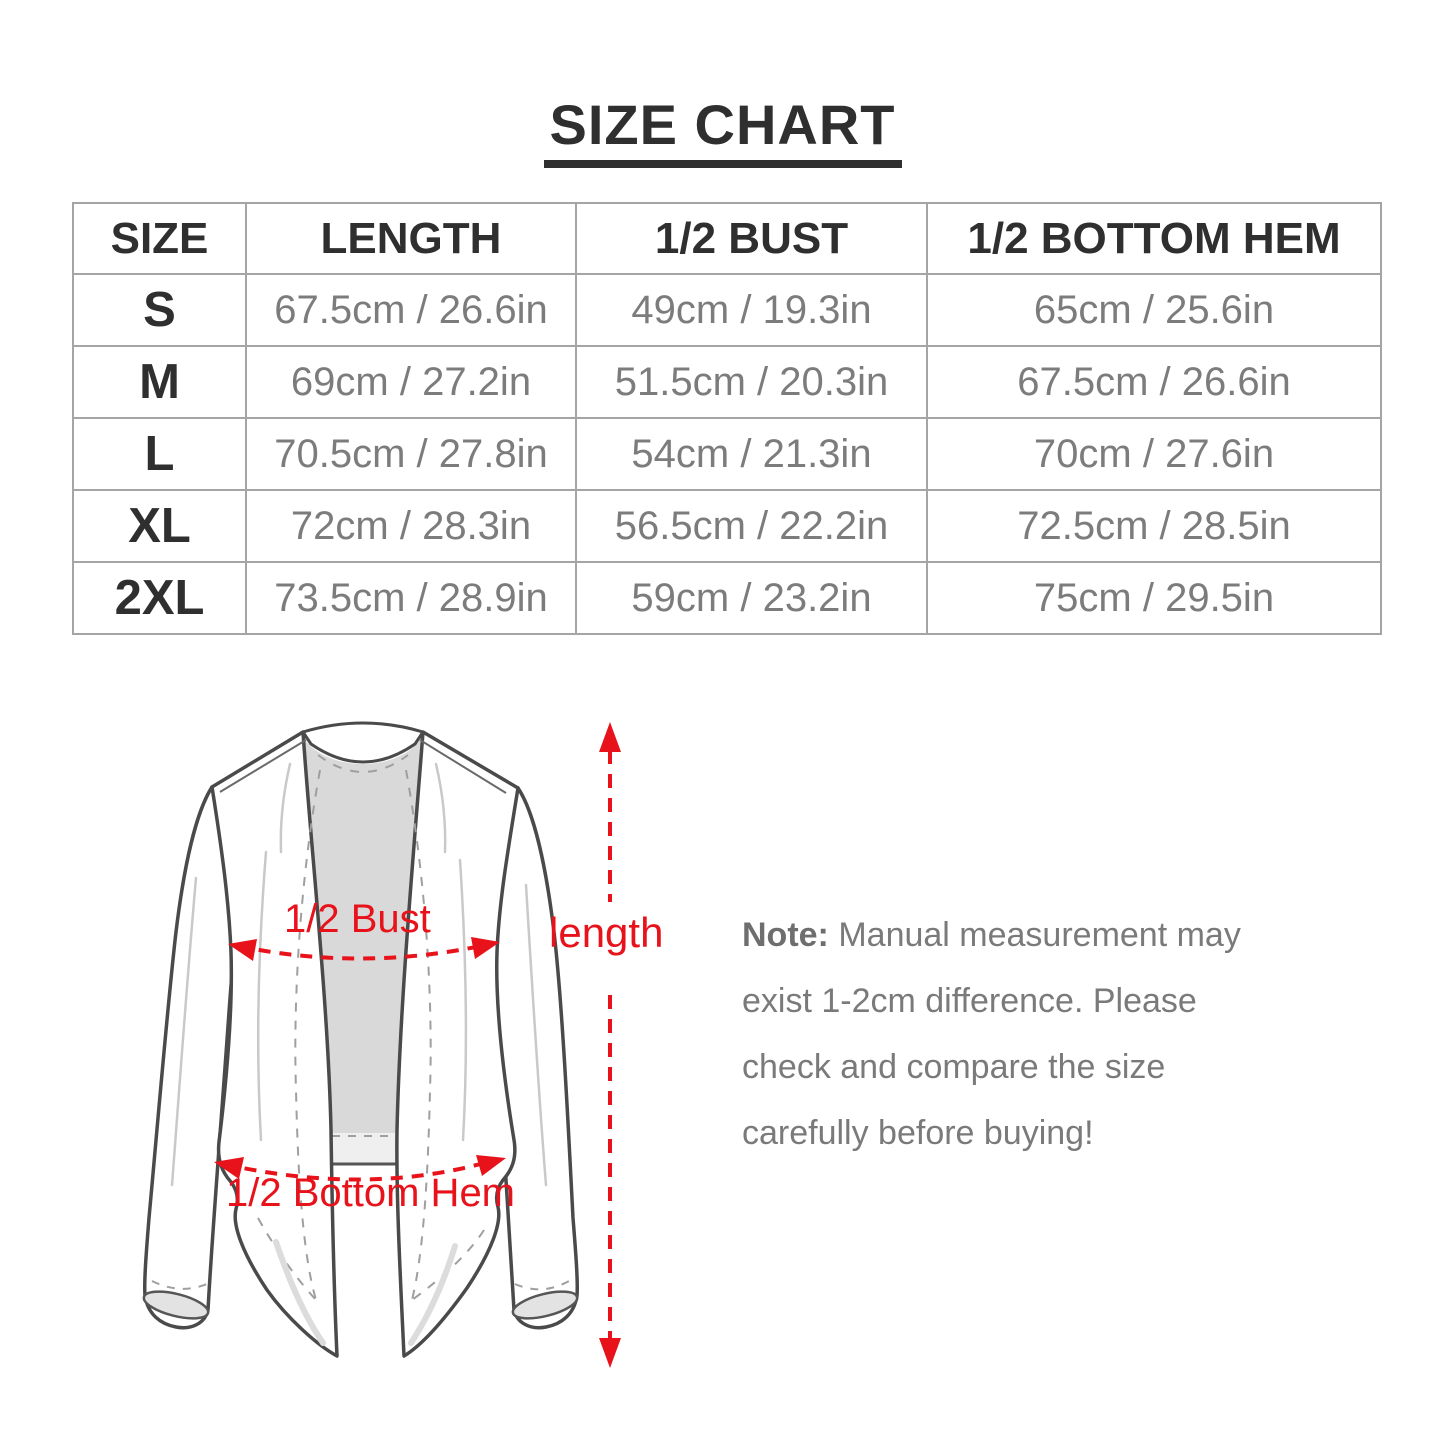 The image size is (1445, 1445). What do you see at coordinates (751, 526) in the screenshot?
I see `bust-value: 56.5cm / 22.2in` at bounding box center [751, 526].